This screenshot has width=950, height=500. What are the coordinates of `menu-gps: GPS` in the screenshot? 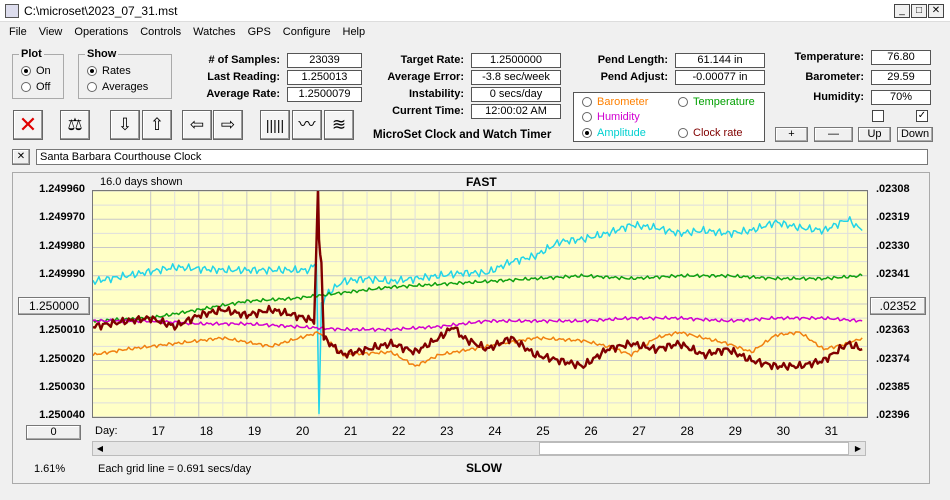 It's located at (259, 32).